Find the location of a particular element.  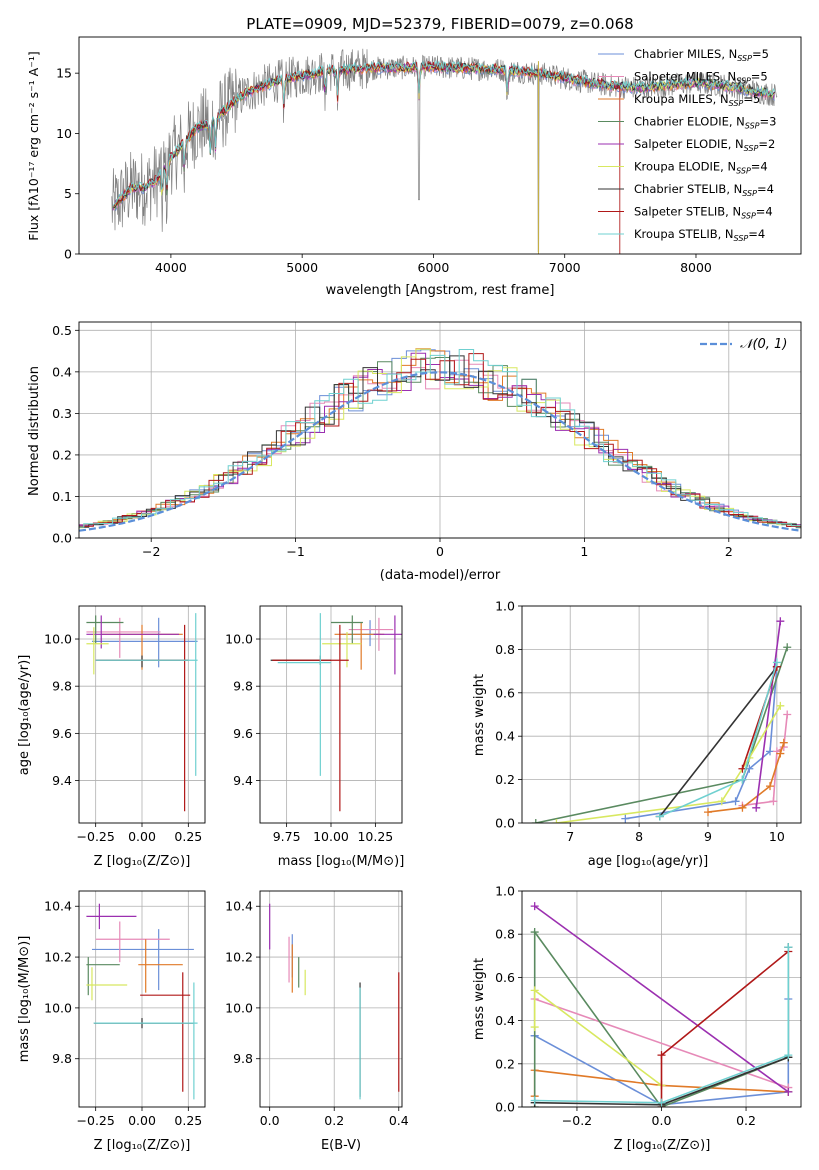

age-mass-ytick-label: 9.8 is located at coordinates (243, 686).